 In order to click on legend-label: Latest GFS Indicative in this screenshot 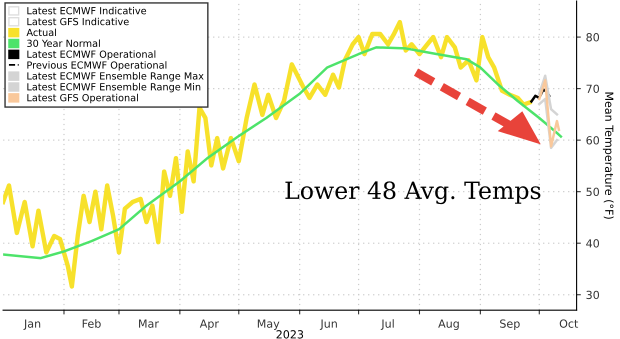, I will do `click(78, 22)`.